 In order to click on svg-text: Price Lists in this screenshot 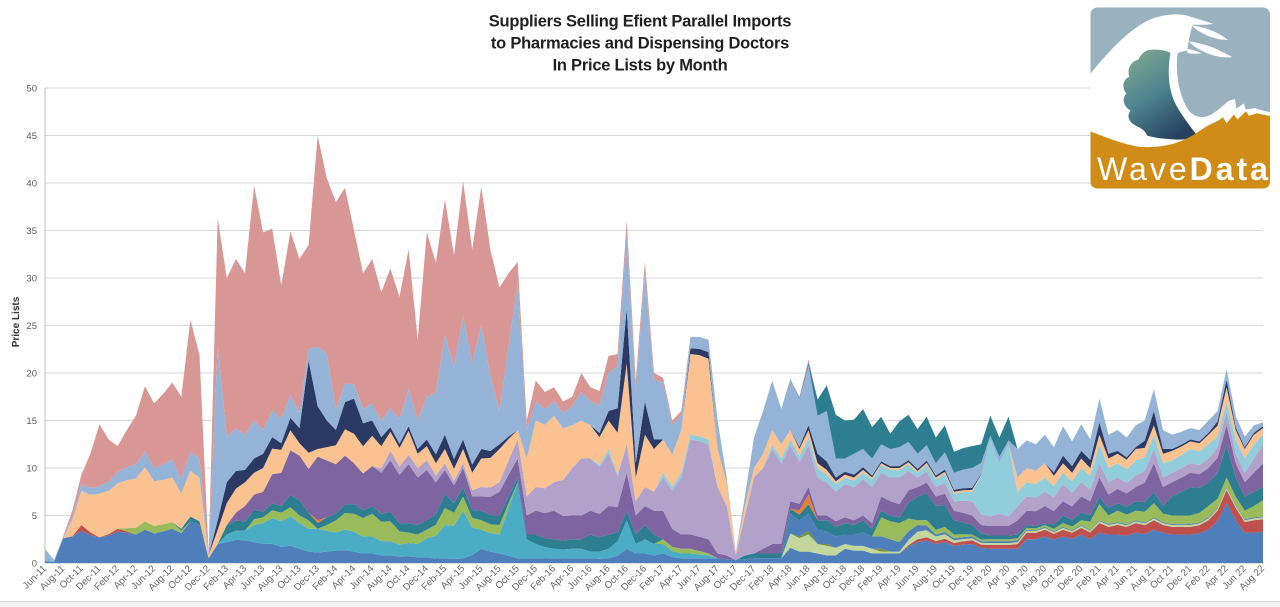, I will do `click(16, 321)`.